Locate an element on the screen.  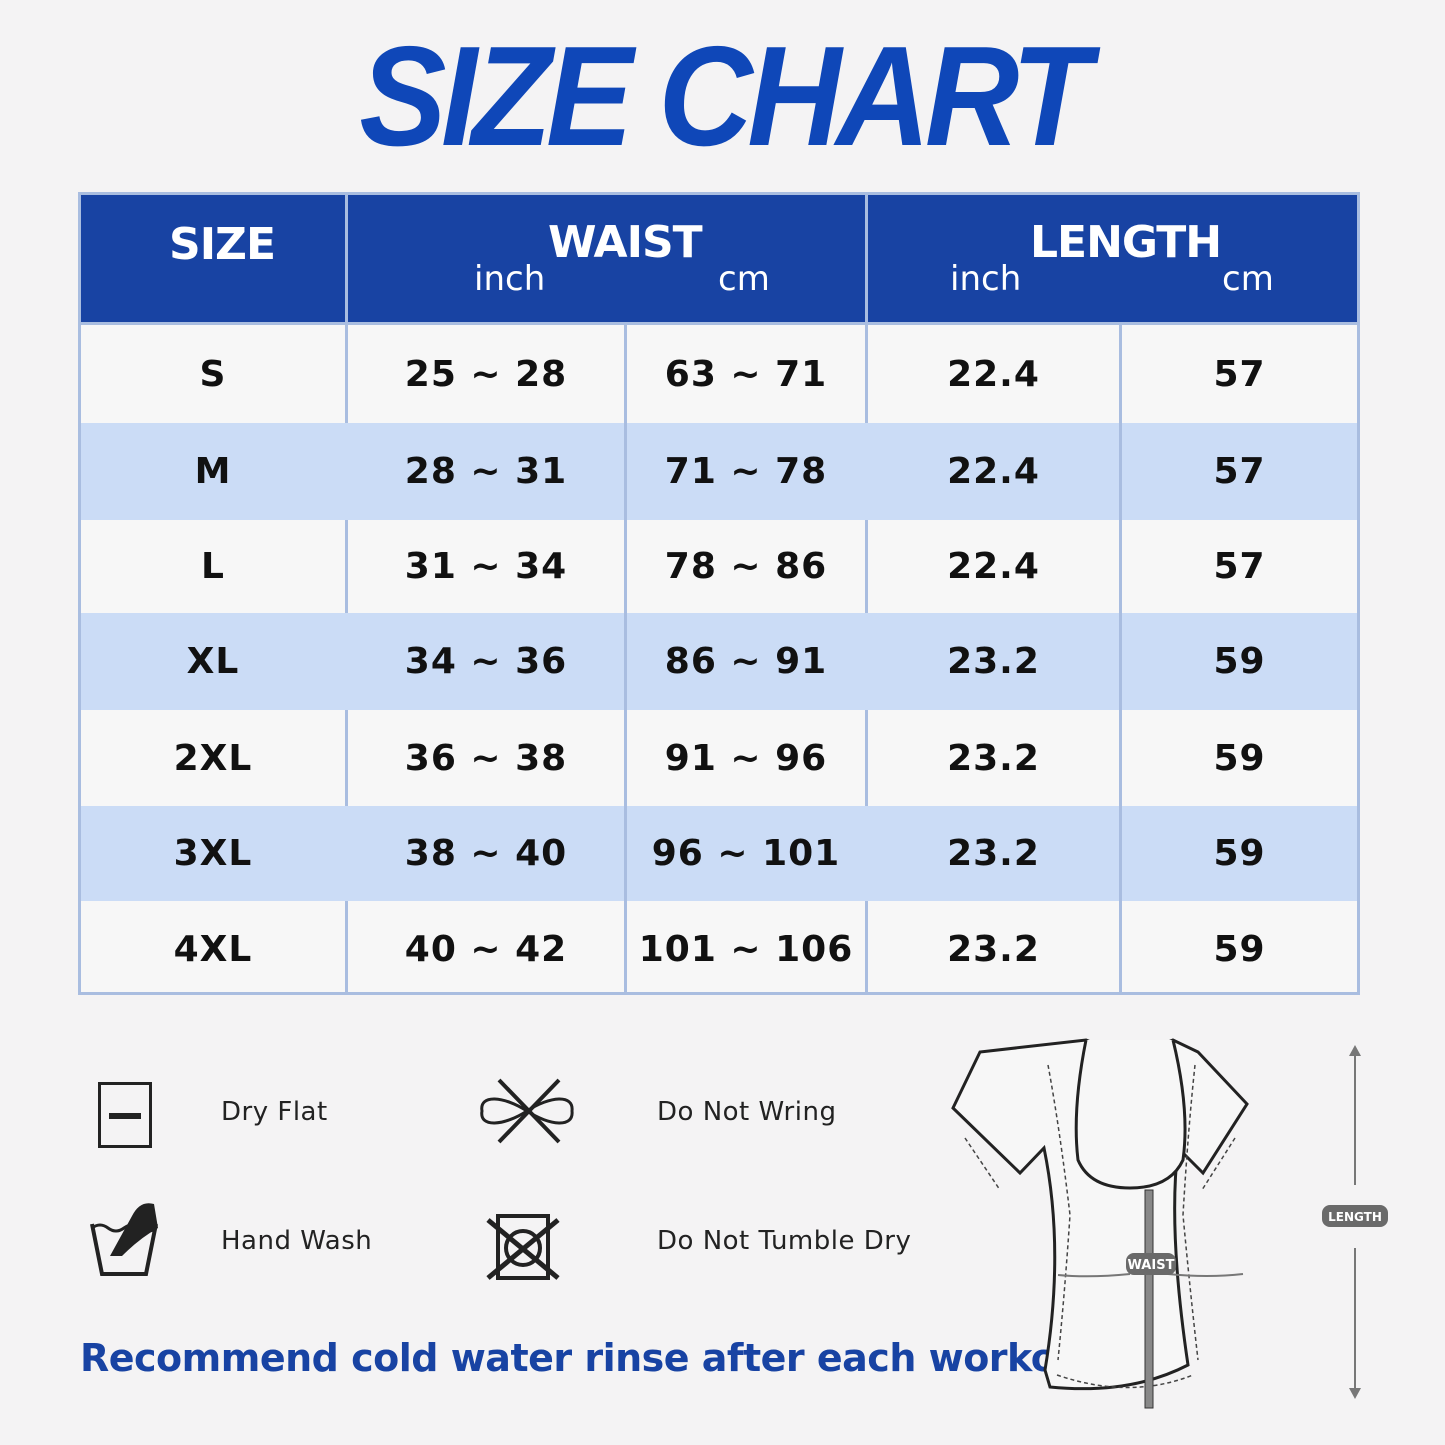
cell-size: L is located at coordinates (213, 566).